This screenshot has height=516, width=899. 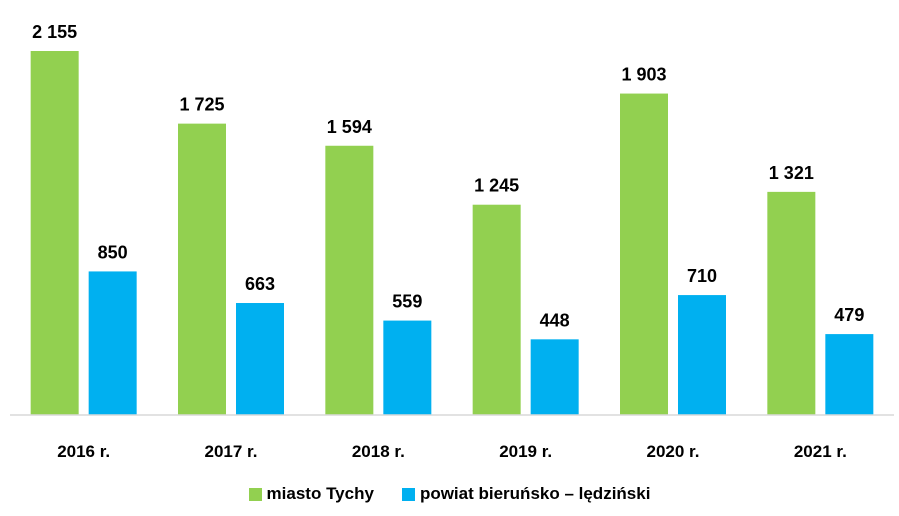 What do you see at coordinates (378, 451) in the screenshot?
I see `x-tick-label-2: 2018 r.` at bounding box center [378, 451].